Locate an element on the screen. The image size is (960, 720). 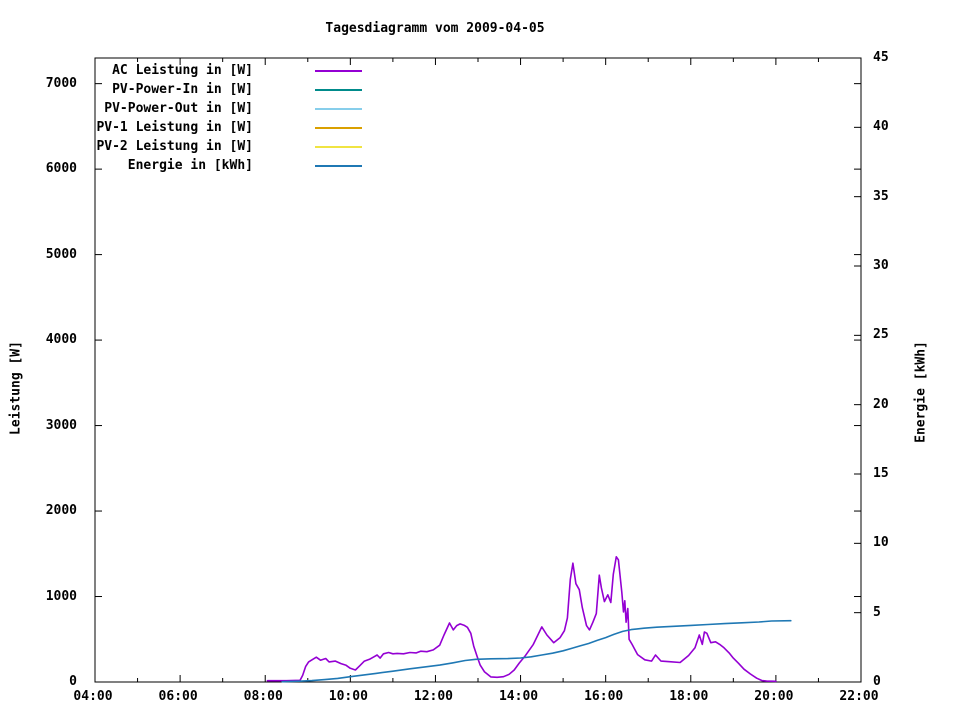
series-ac-leistung is located at coordinates (521, 619).